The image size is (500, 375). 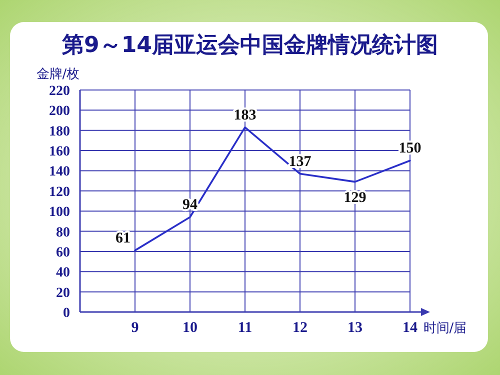 I want to click on y-axis-title: 金牌/枚, so click(x=58, y=74).